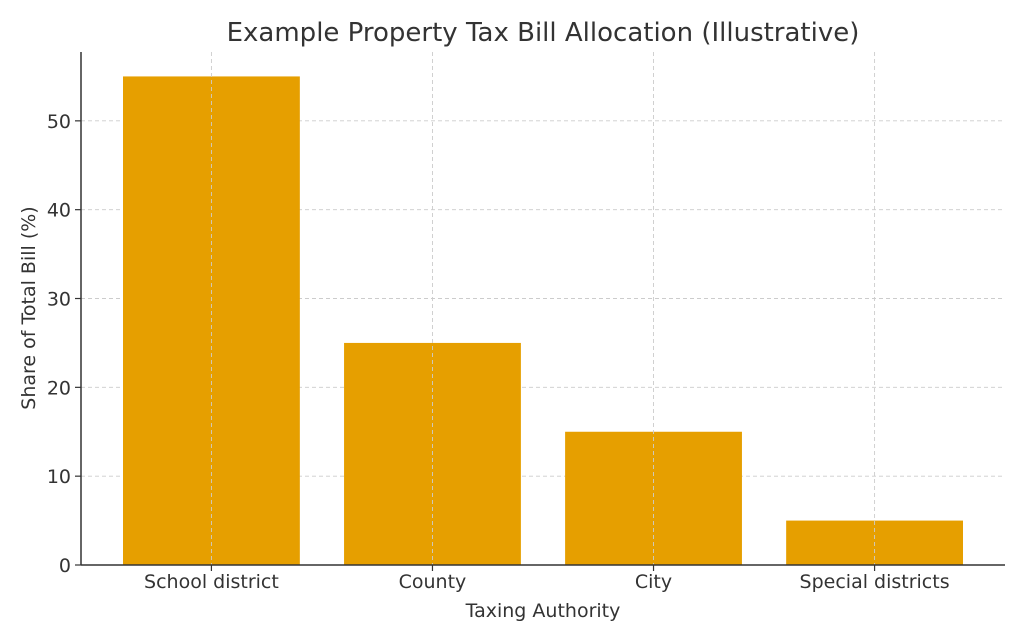 The image size is (1024, 644). What do you see at coordinates (59, 122) in the screenshot?
I see `y-tick-label: 50` at bounding box center [59, 122].